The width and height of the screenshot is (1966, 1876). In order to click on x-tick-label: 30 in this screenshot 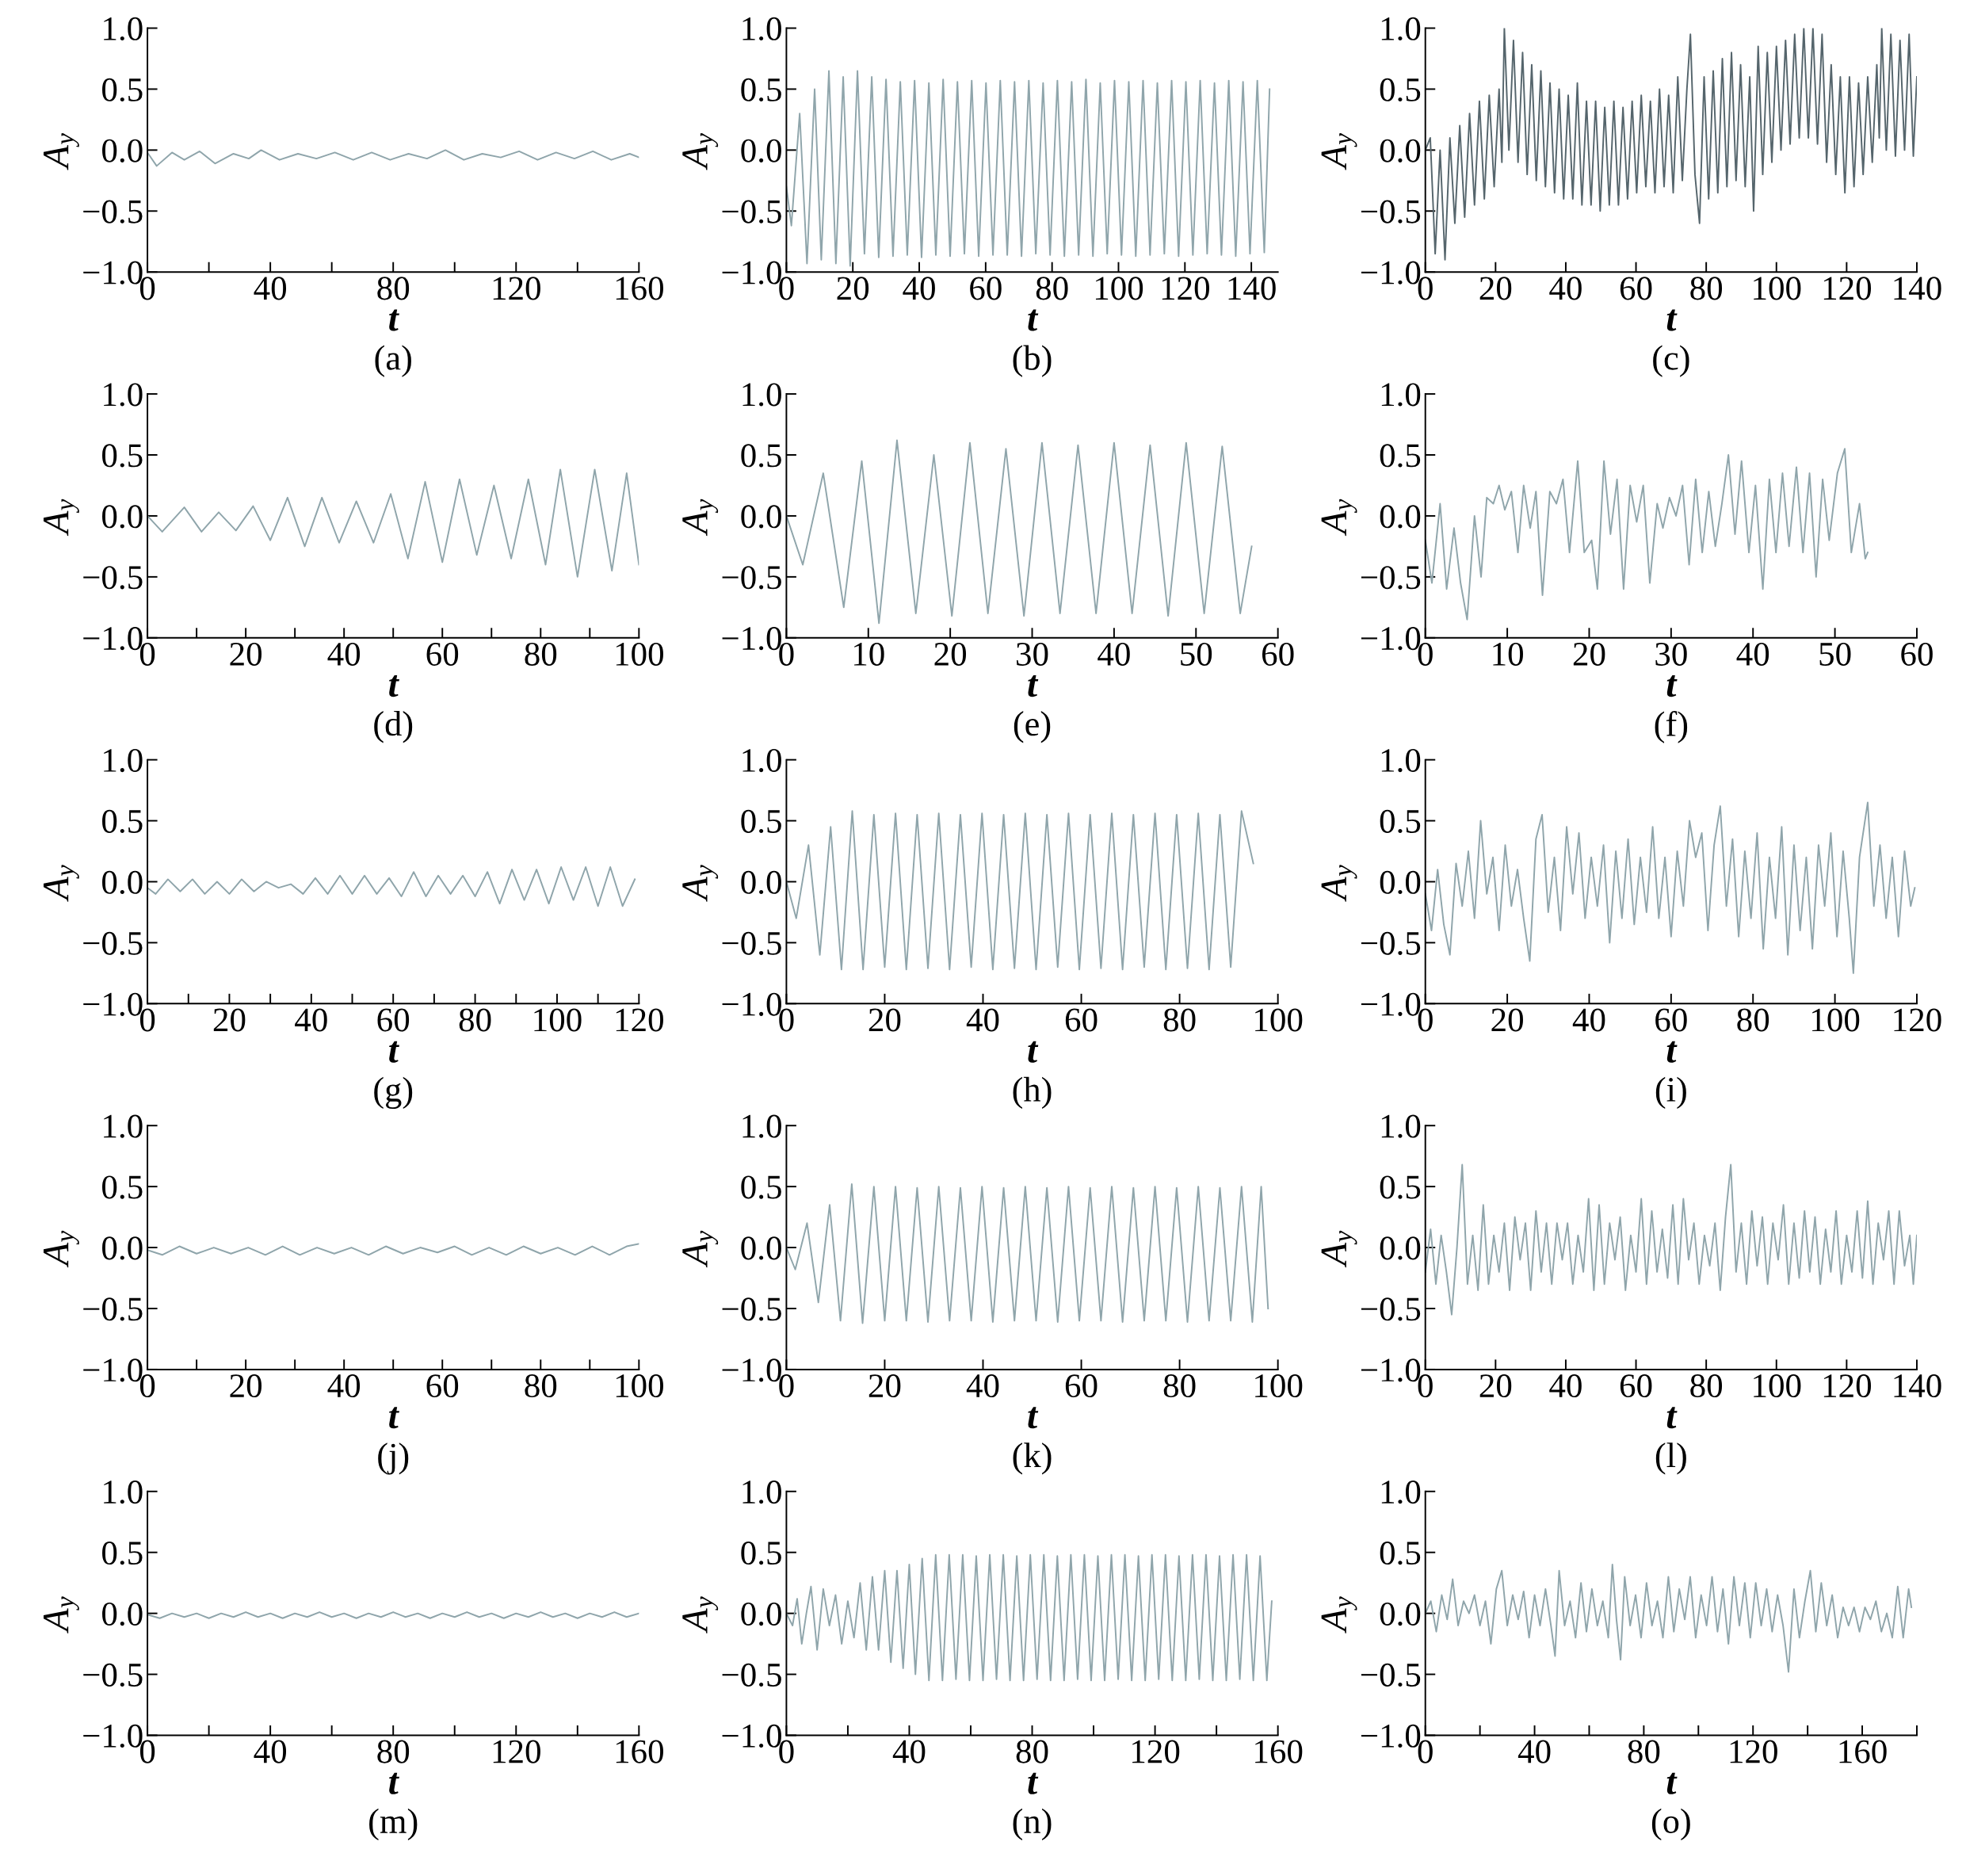, I will do `click(1032, 654)`.